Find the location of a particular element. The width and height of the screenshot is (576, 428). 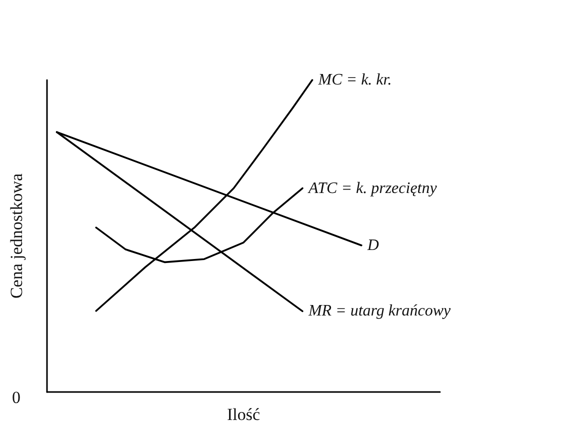

series-label: MR = utarg krańcowy is located at coordinates (379, 311).